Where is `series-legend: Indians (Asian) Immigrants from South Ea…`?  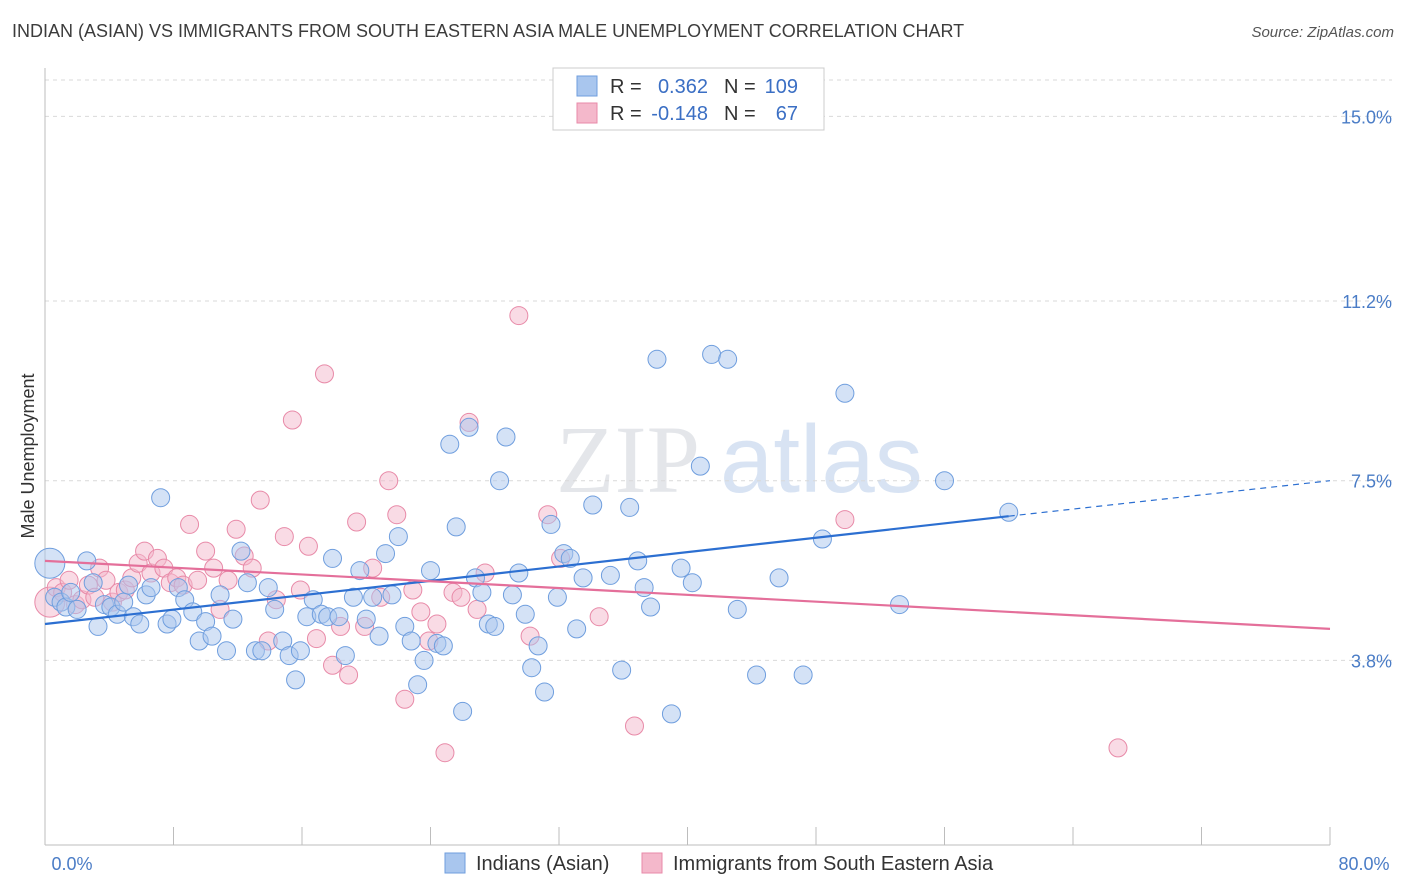
series-legend: Indians (Asian) Immigrants from South Ea… is located at coordinates (719, 863).